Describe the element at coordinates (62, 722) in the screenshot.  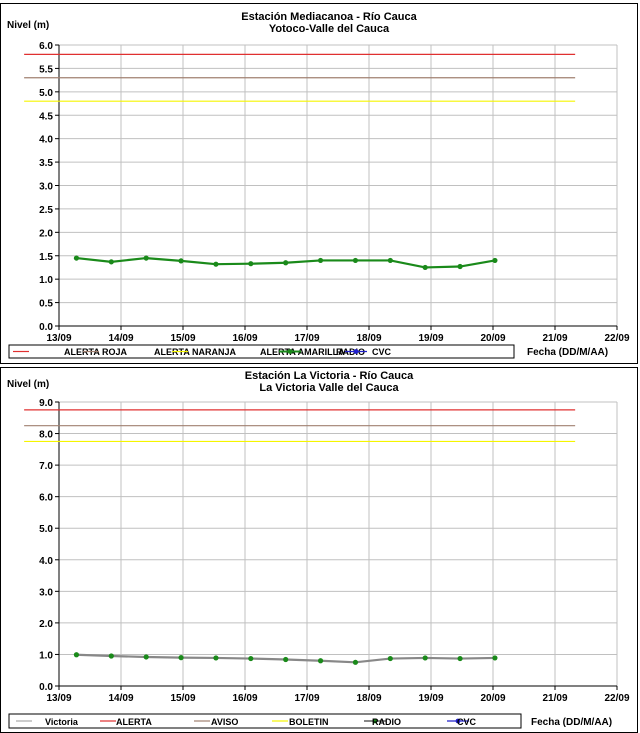
I see `legend-label-victoria: Victoria` at that location.